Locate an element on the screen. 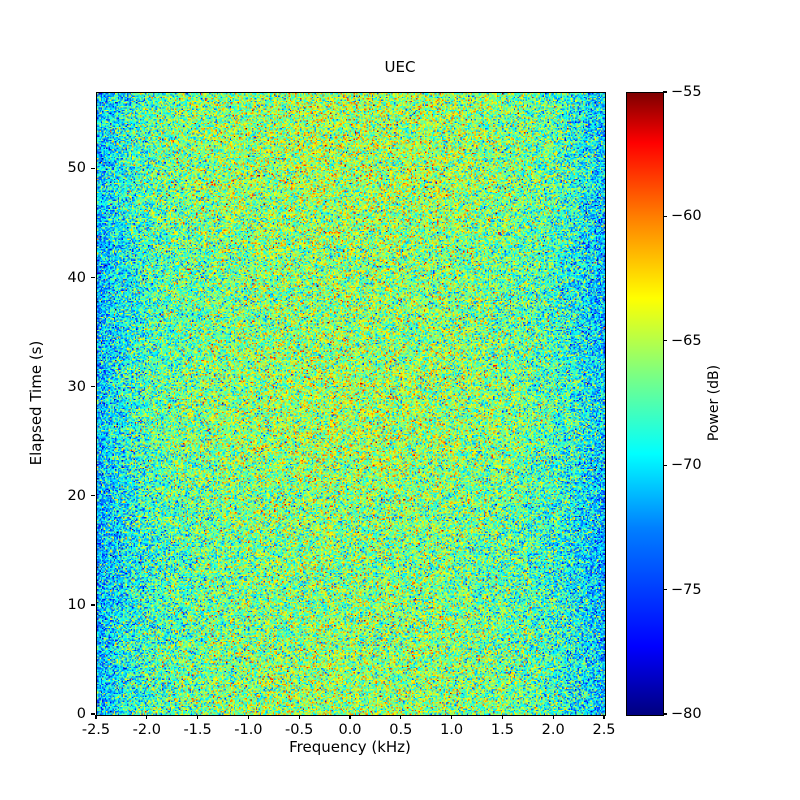  y-axis-tick-label: 50 is located at coordinates (76, 168).